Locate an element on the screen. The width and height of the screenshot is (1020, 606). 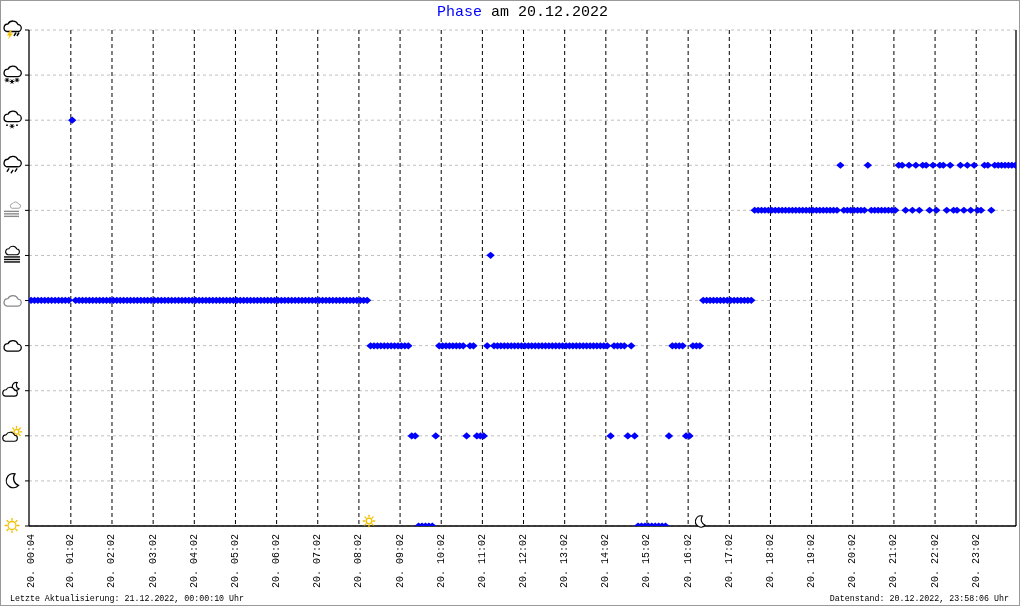
x-tick-label: 20. 02:02 is located at coordinates (112, 561).